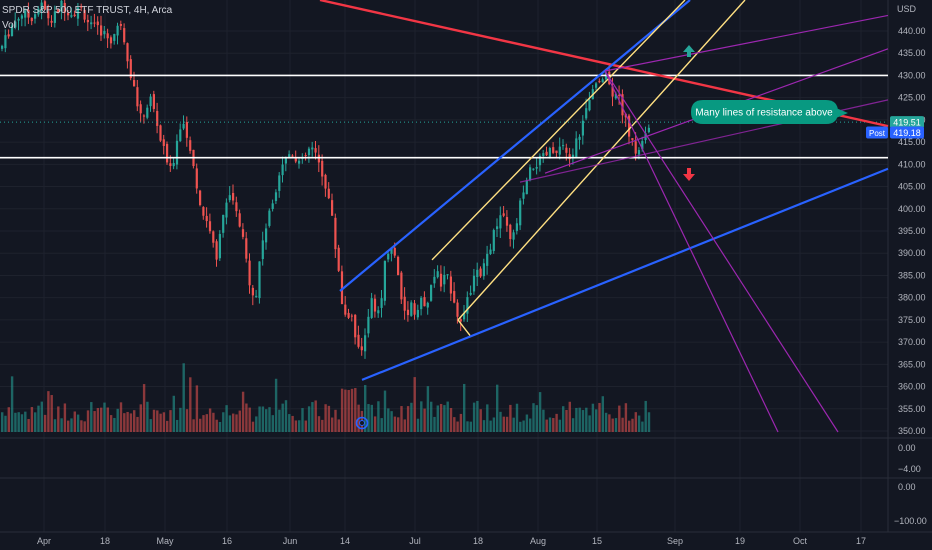 The width and height of the screenshot is (932, 550). I want to click on price-tick-label: 385.00, so click(912, 275).